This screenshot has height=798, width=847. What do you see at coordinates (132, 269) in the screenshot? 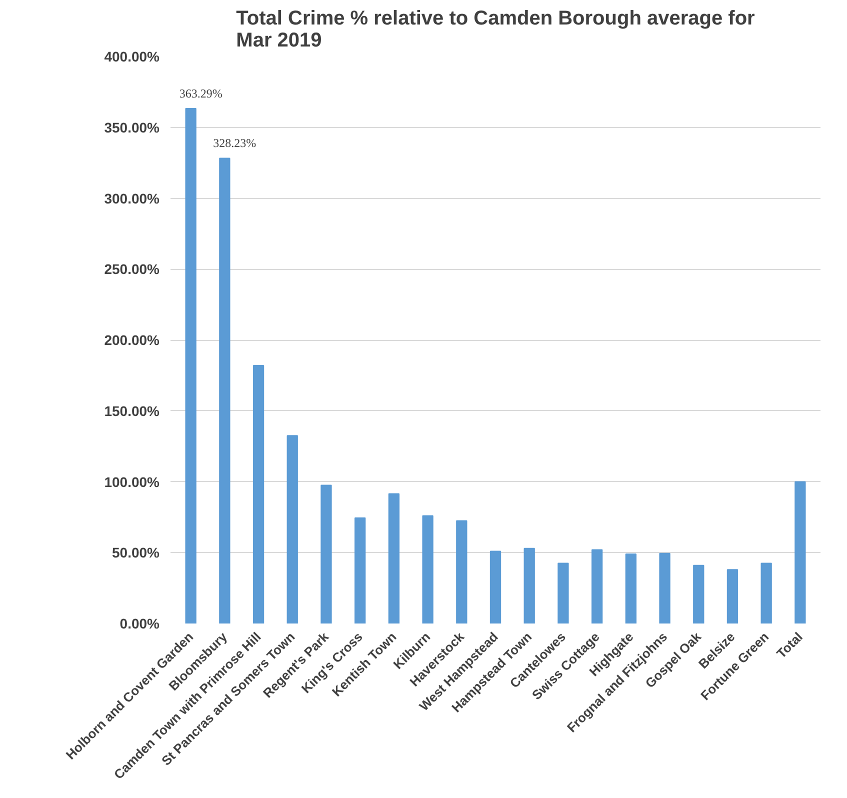
I see `y-tick-label: 250.00%` at bounding box center [132, 269].